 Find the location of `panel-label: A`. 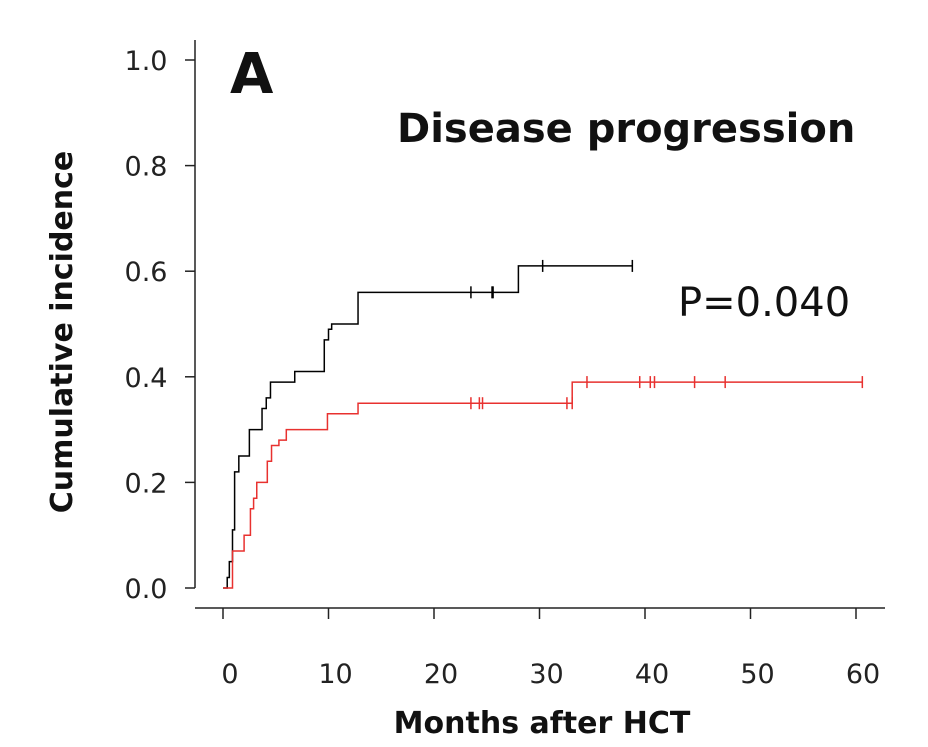

panel-label: A is located at coordinates (252, 74).